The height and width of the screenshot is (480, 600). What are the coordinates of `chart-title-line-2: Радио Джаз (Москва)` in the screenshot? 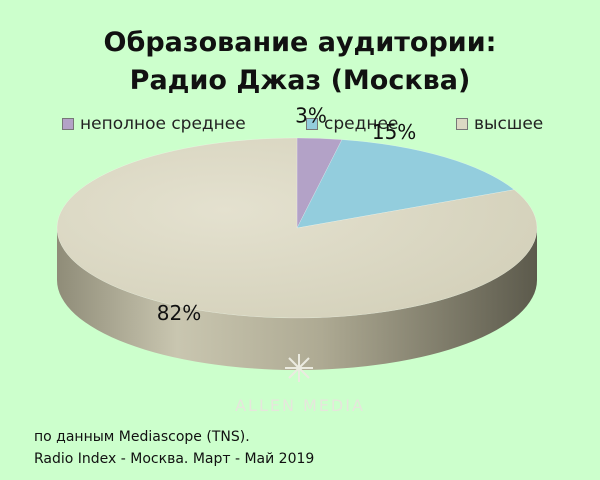 It's located at (300, 80).